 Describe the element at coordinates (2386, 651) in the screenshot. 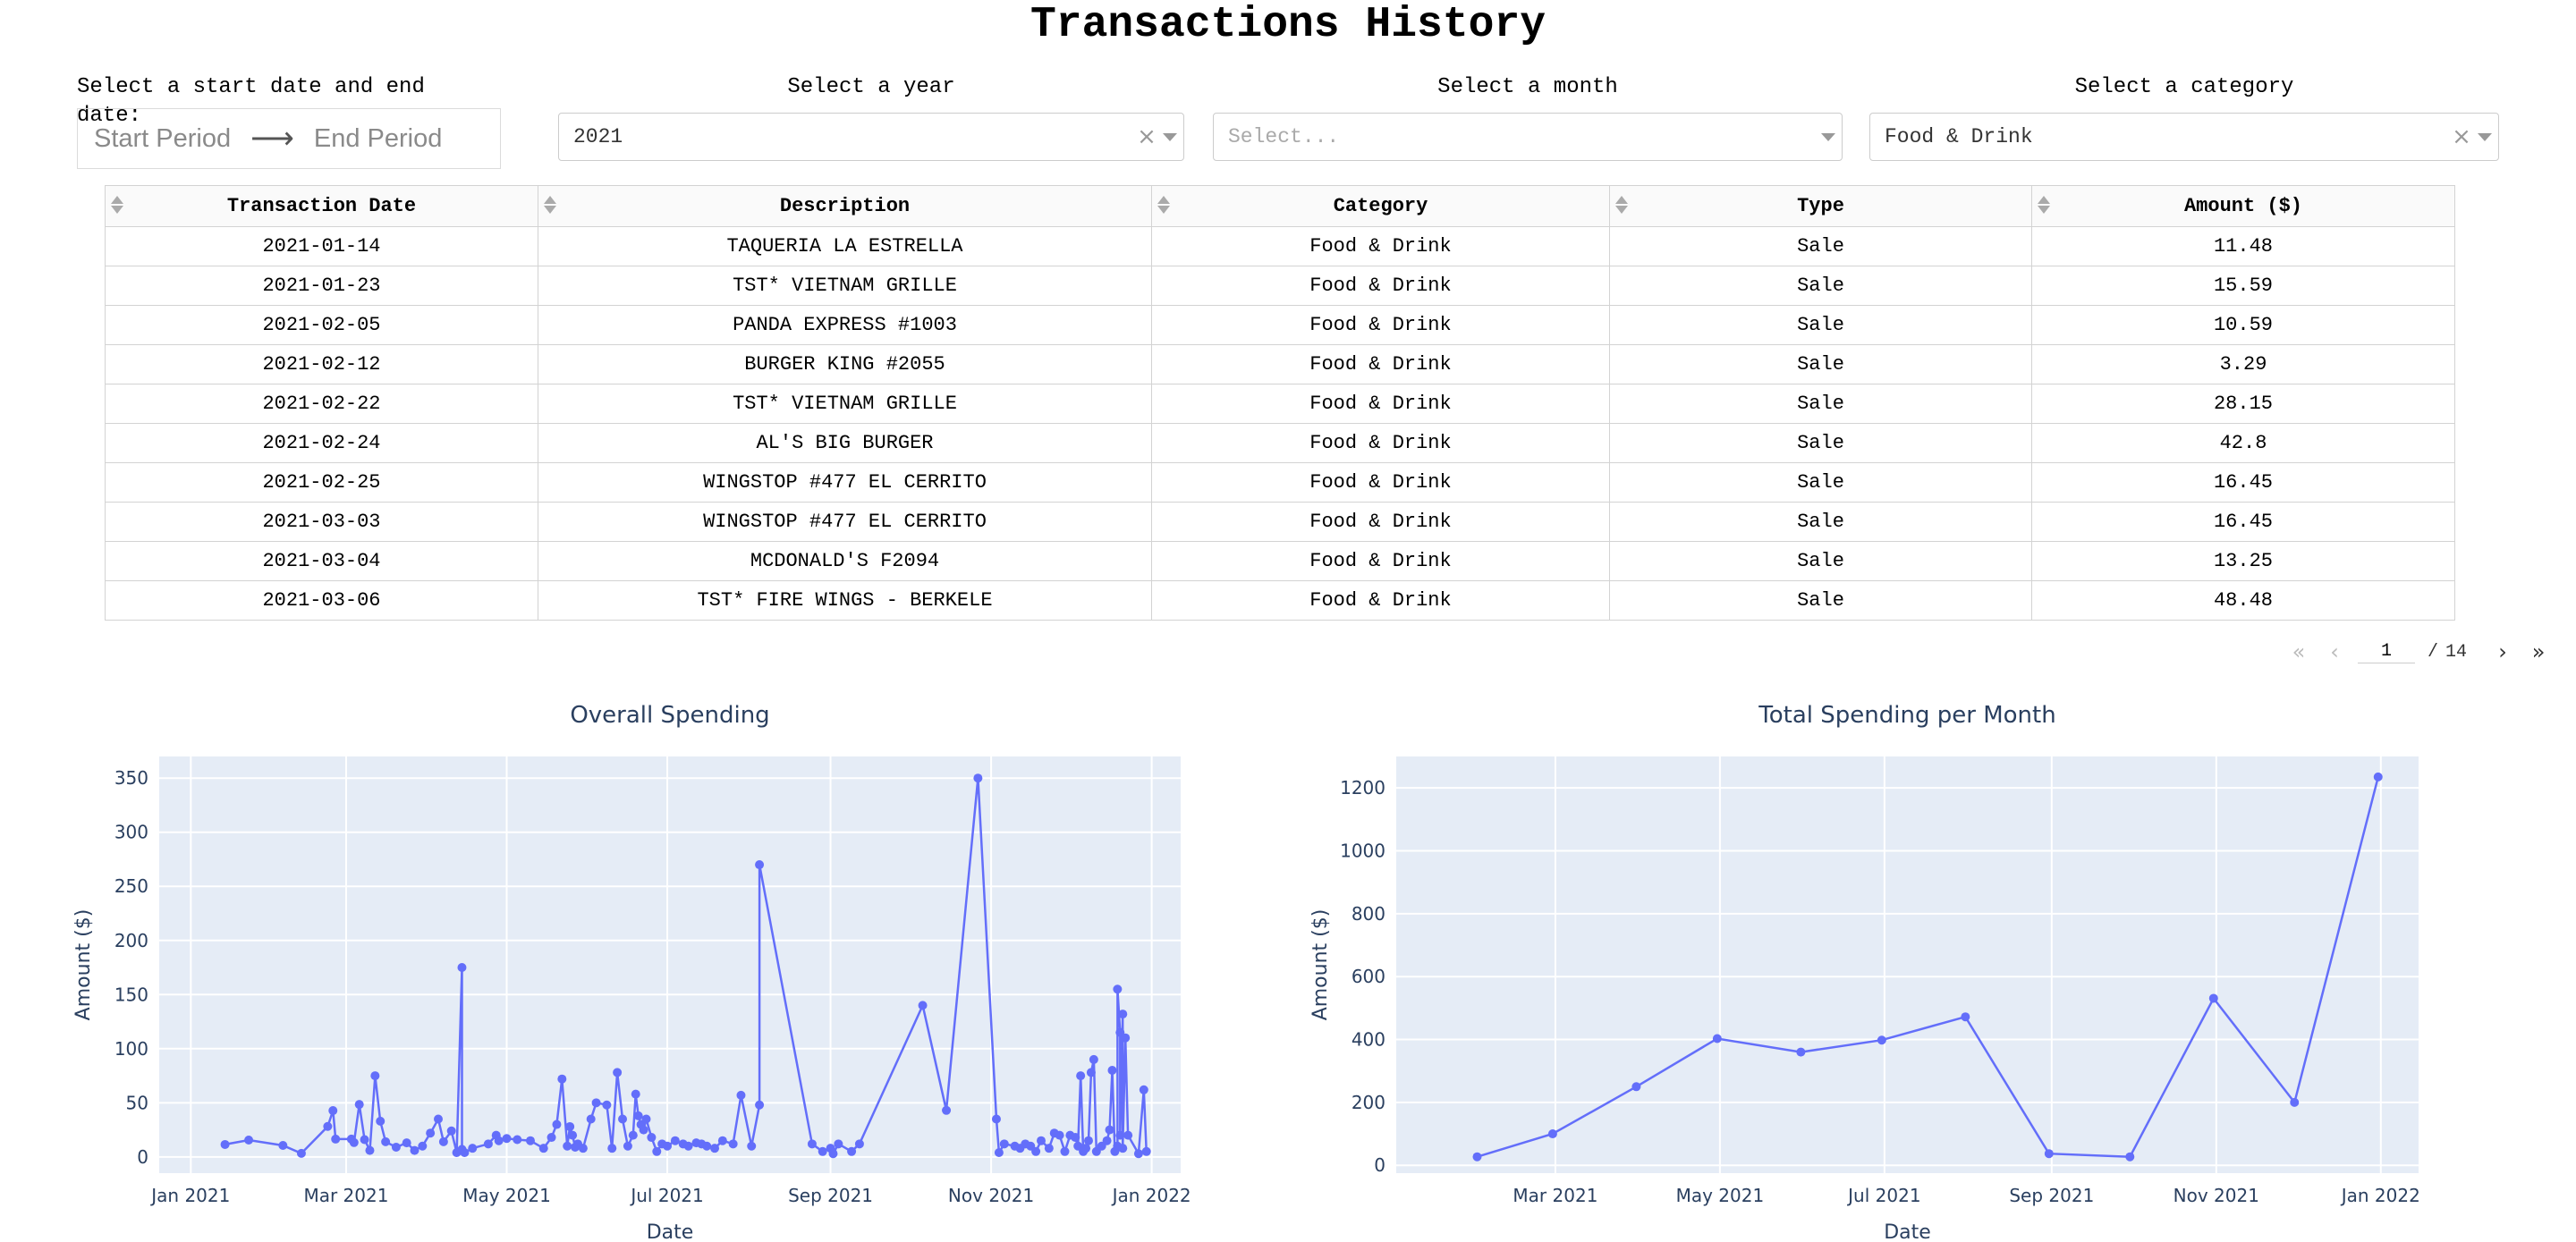

I see `page-number-input` at that location.